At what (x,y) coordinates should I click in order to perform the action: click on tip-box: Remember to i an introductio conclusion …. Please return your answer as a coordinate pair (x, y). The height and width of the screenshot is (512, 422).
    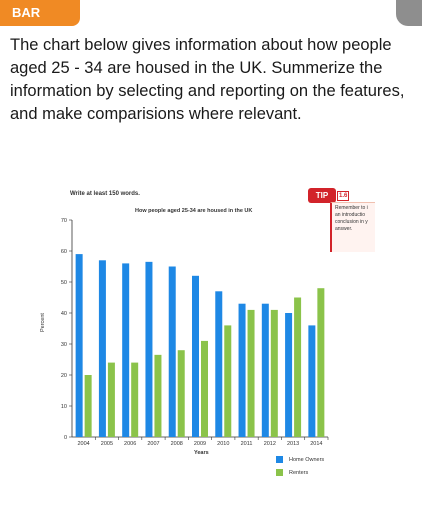
    Looking at the image, I should click on (352, 227).